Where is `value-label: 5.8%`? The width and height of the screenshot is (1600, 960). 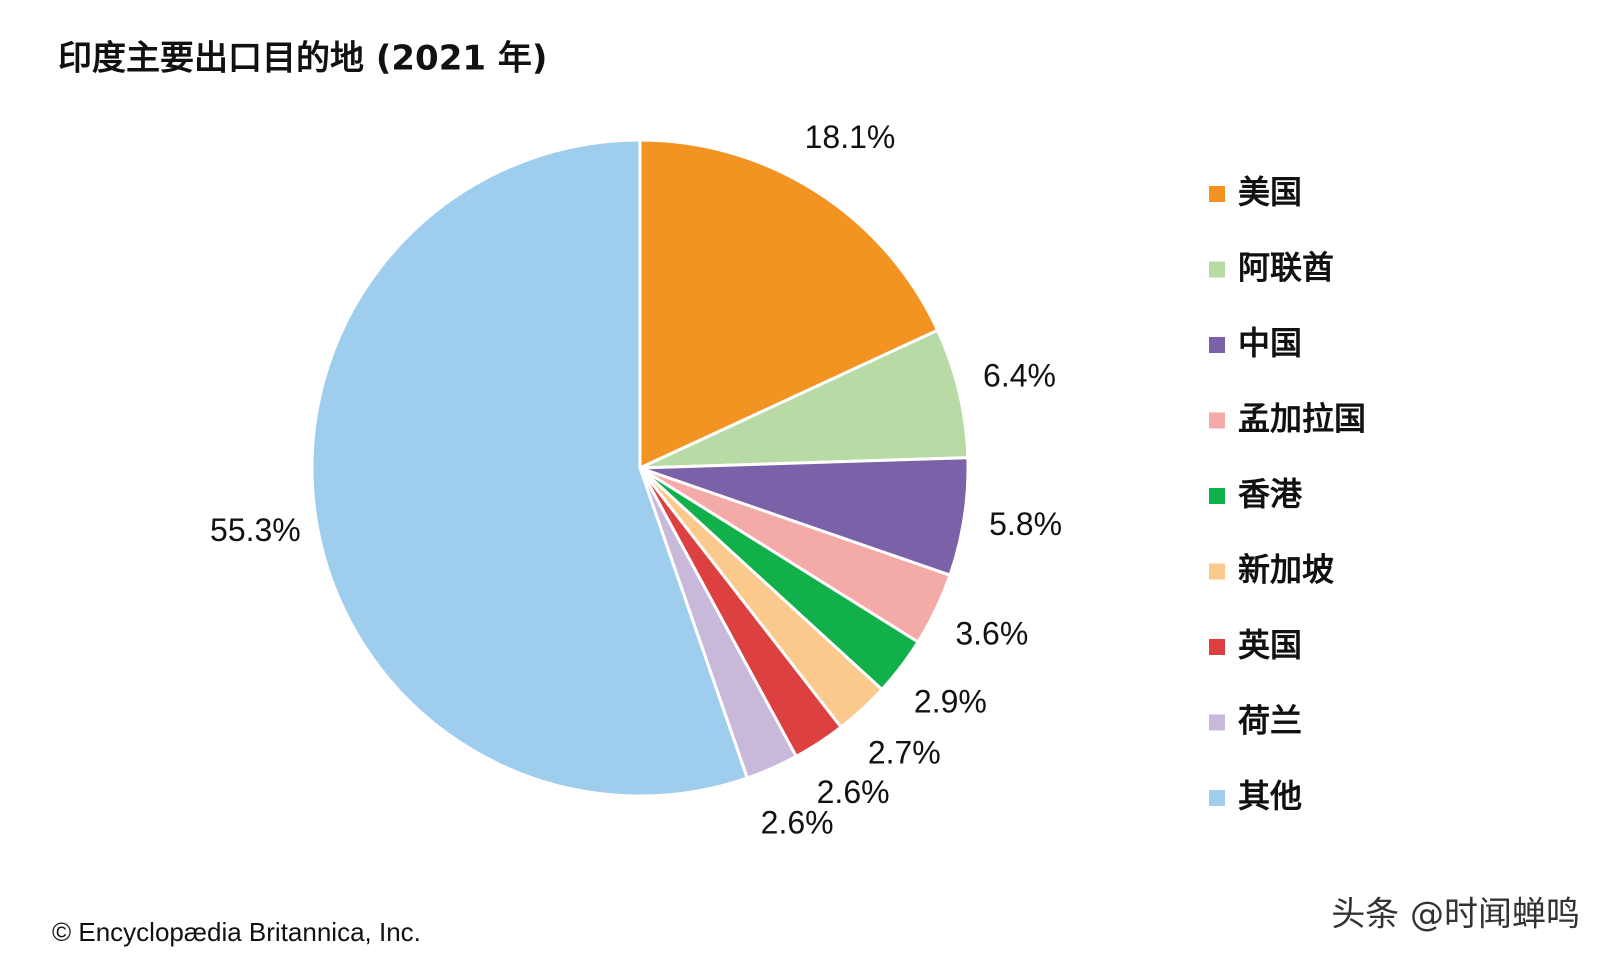 value-label: 5.8% is located at coordinates (1025, 524).